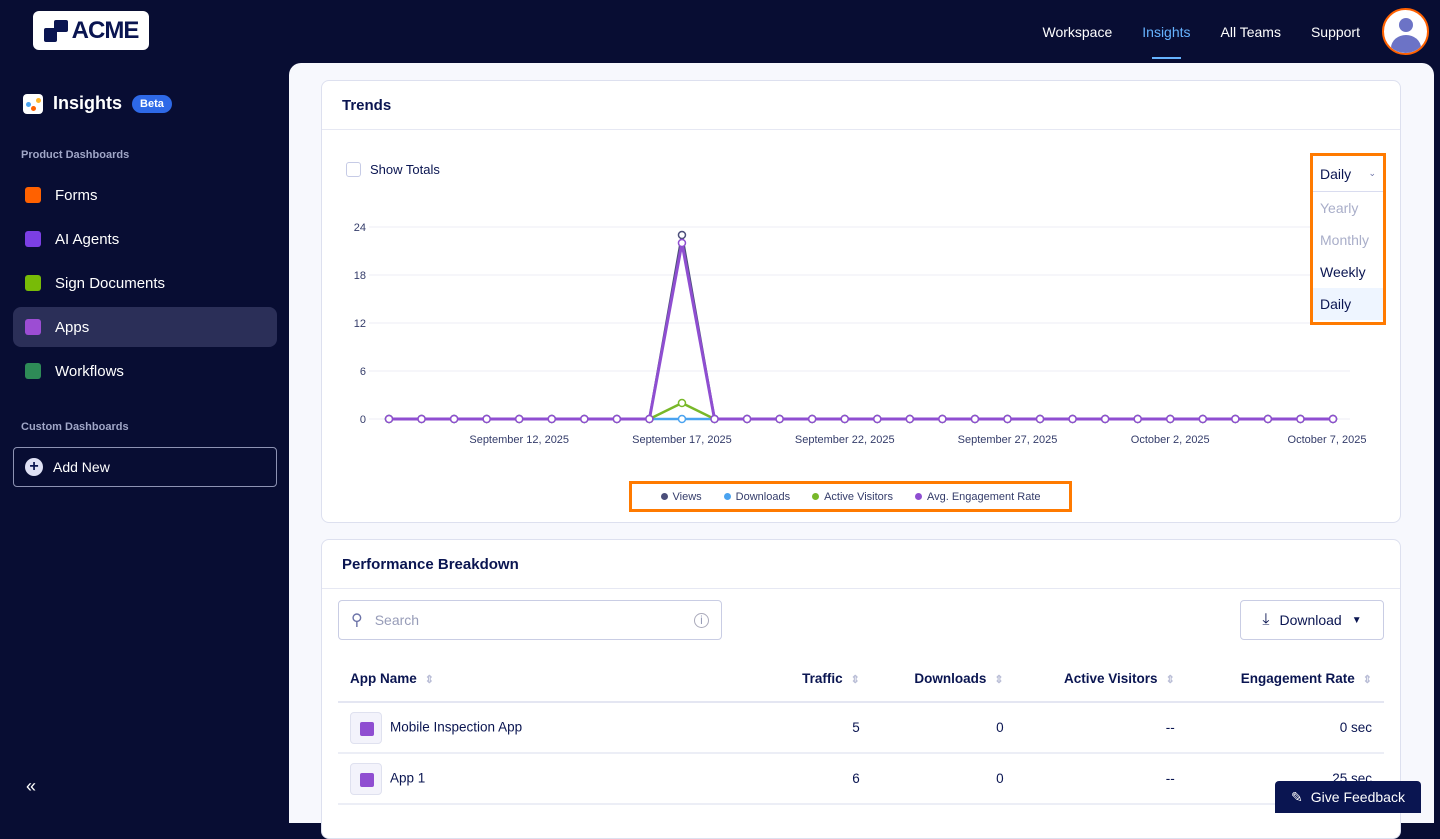  Describe the element at coordinates (820, 779) in the screenshot. I see `traffic: 6` at that location.